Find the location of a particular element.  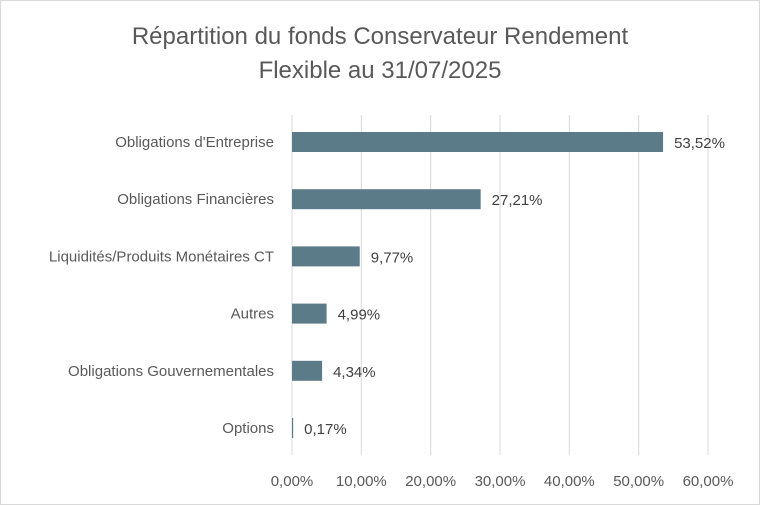

category-label: Liquidités/Produits Monétaires CT is located at coordinates (161, 256).